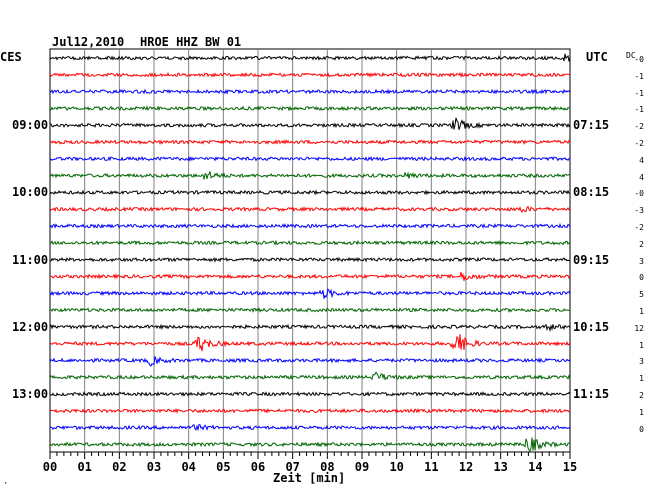  I want to click on x-tick-label: 15, so click(570, 467).